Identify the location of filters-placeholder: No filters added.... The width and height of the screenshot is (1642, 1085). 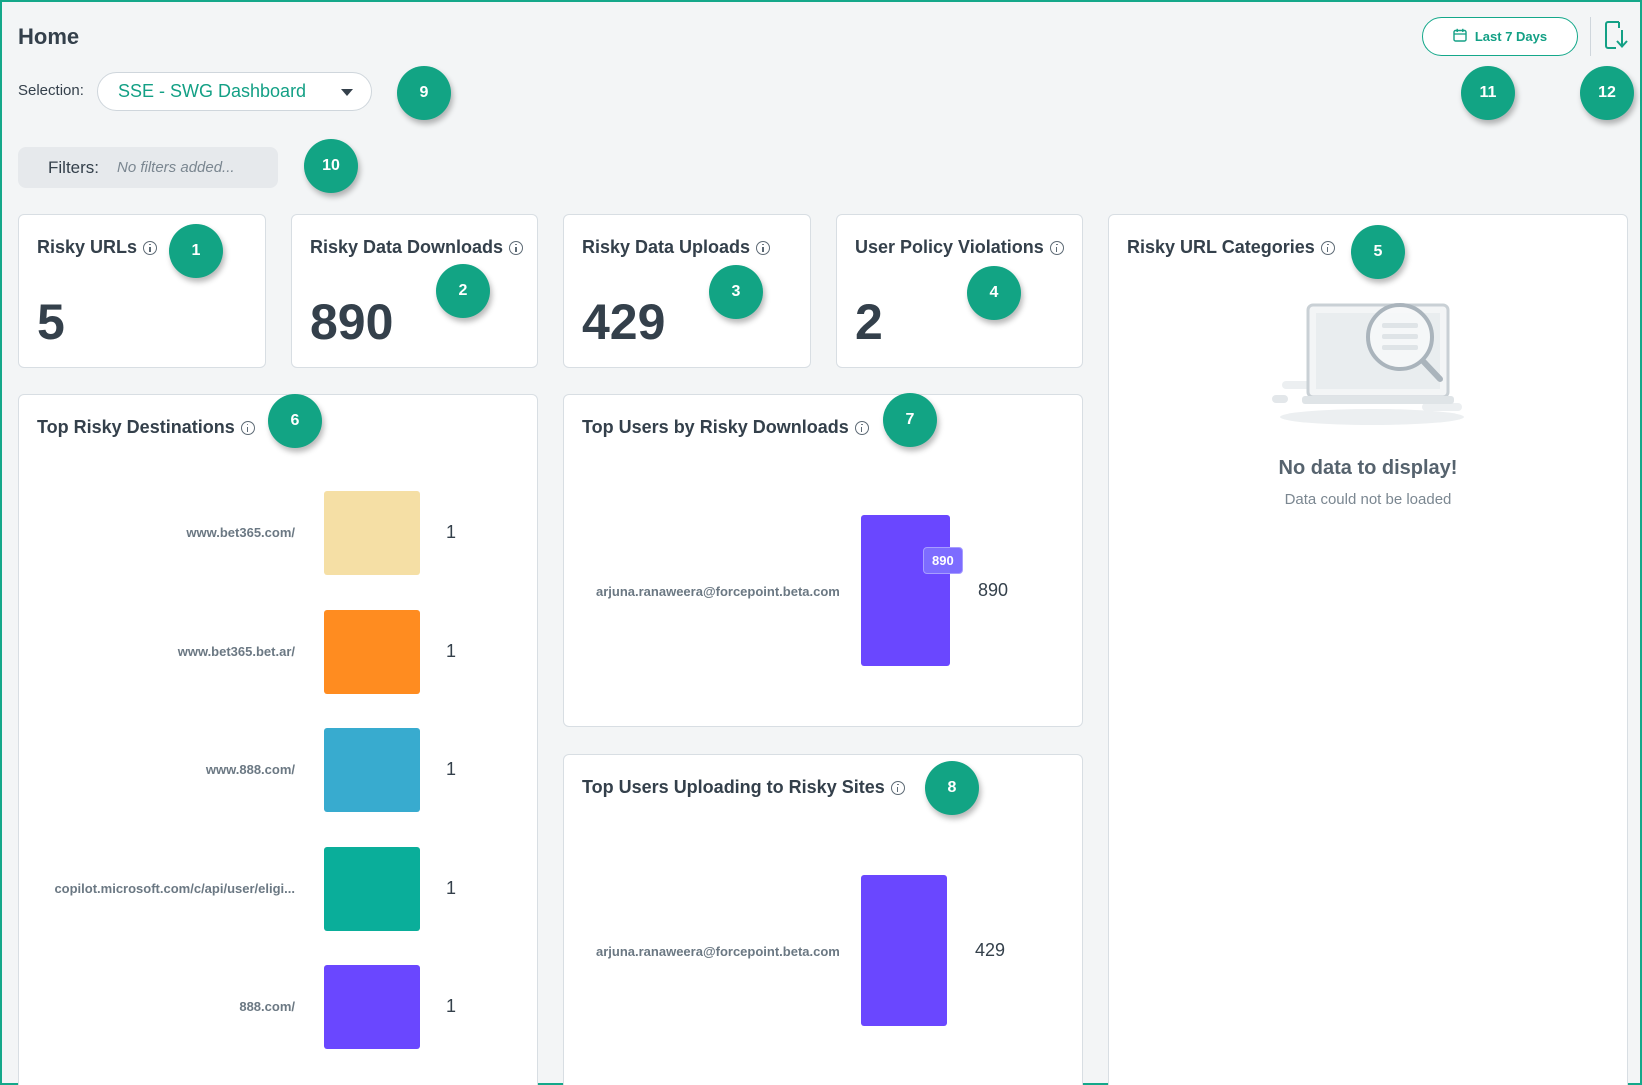
(176, 167).